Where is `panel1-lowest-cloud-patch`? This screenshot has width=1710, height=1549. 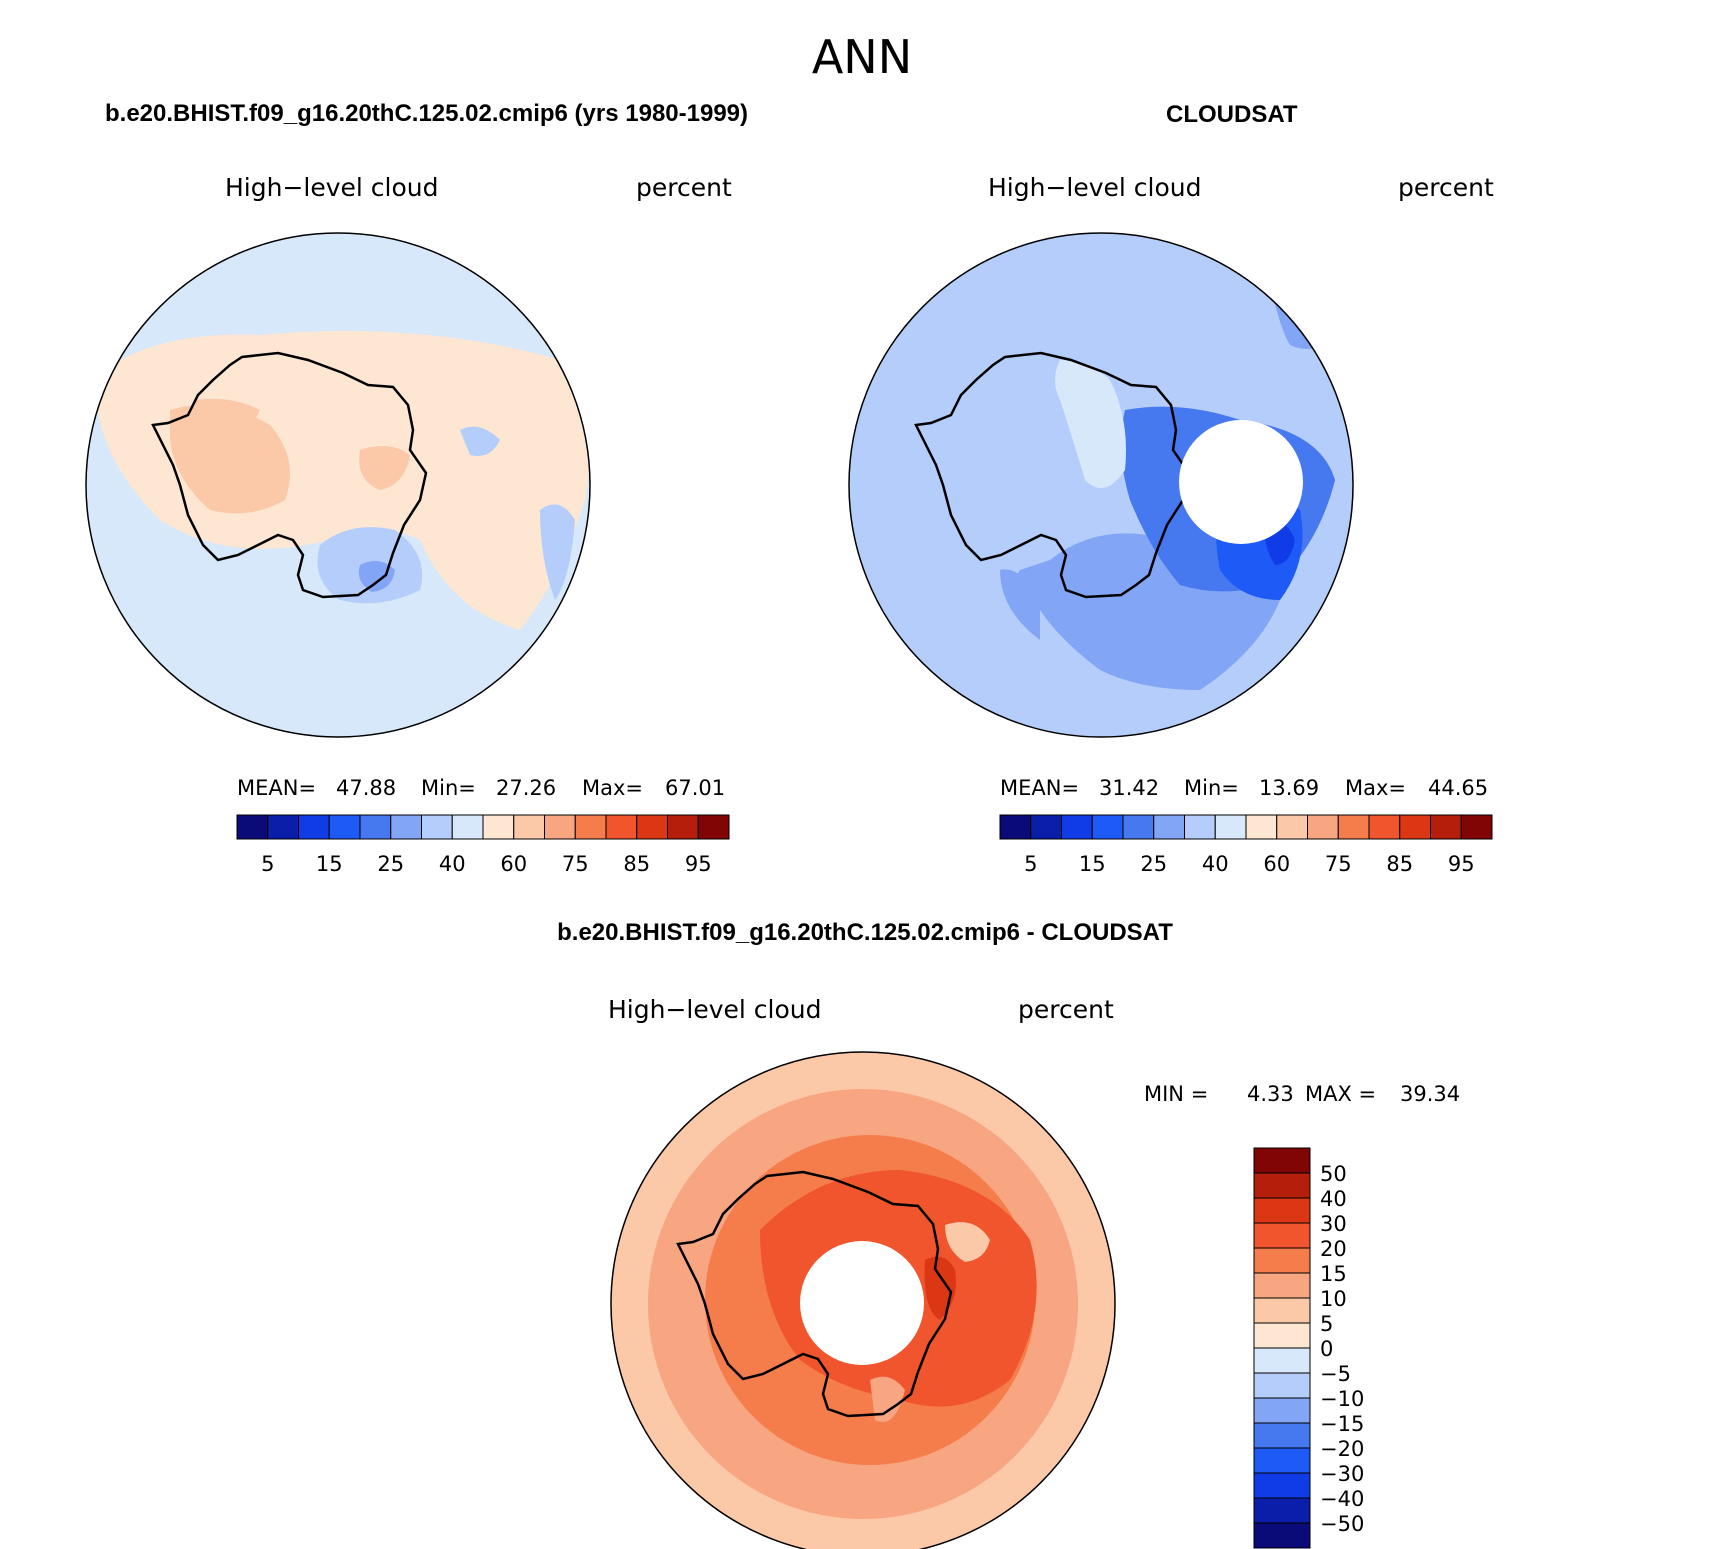 panel1-lowest-cloud-patch is located at coordinates (376, 576).